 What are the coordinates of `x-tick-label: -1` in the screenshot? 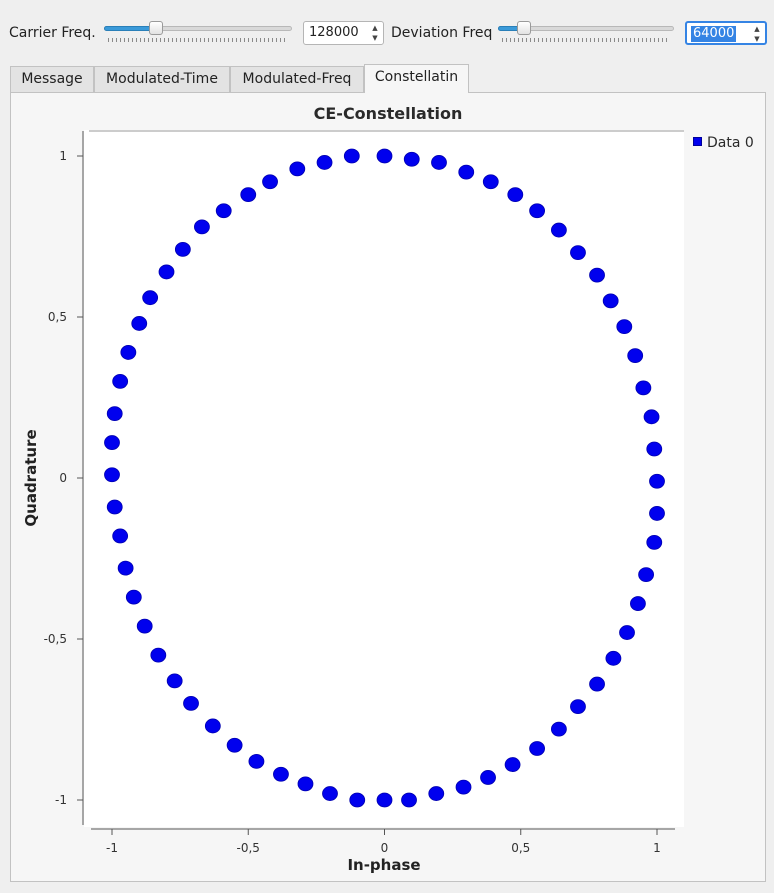 It's located at (112, 848).